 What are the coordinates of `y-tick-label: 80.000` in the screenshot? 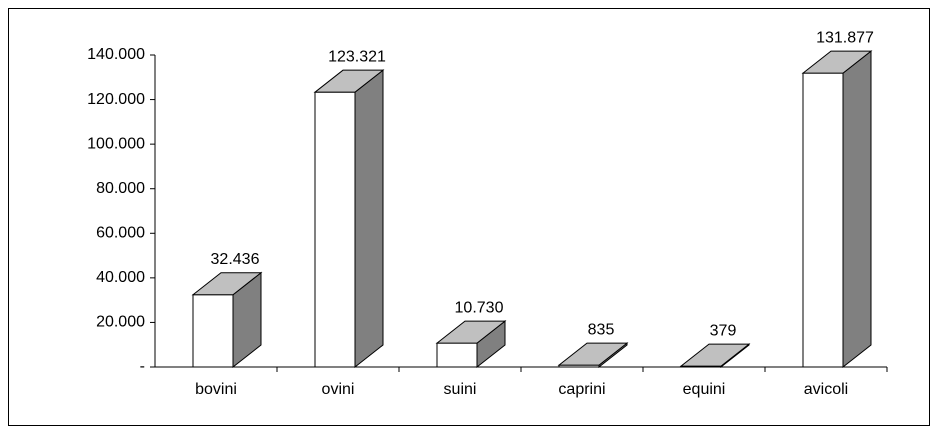 It's located at (120, 188).